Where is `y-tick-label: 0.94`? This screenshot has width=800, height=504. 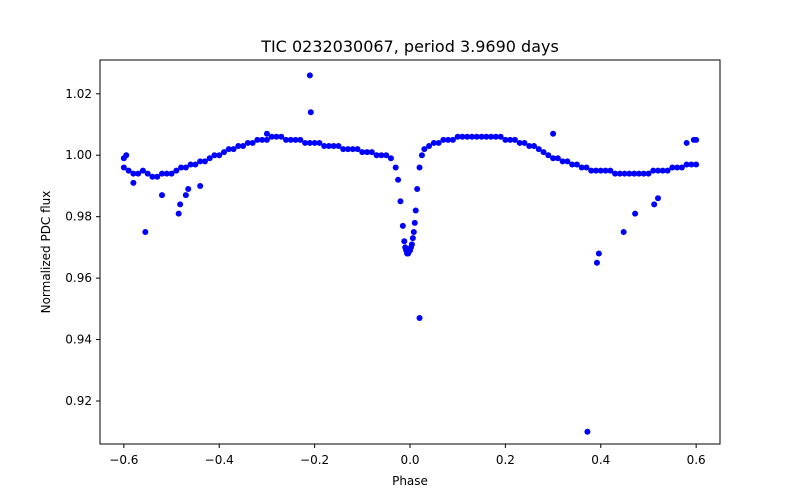
y-tick-label: 0.94 is located at coordinates (78, 340).